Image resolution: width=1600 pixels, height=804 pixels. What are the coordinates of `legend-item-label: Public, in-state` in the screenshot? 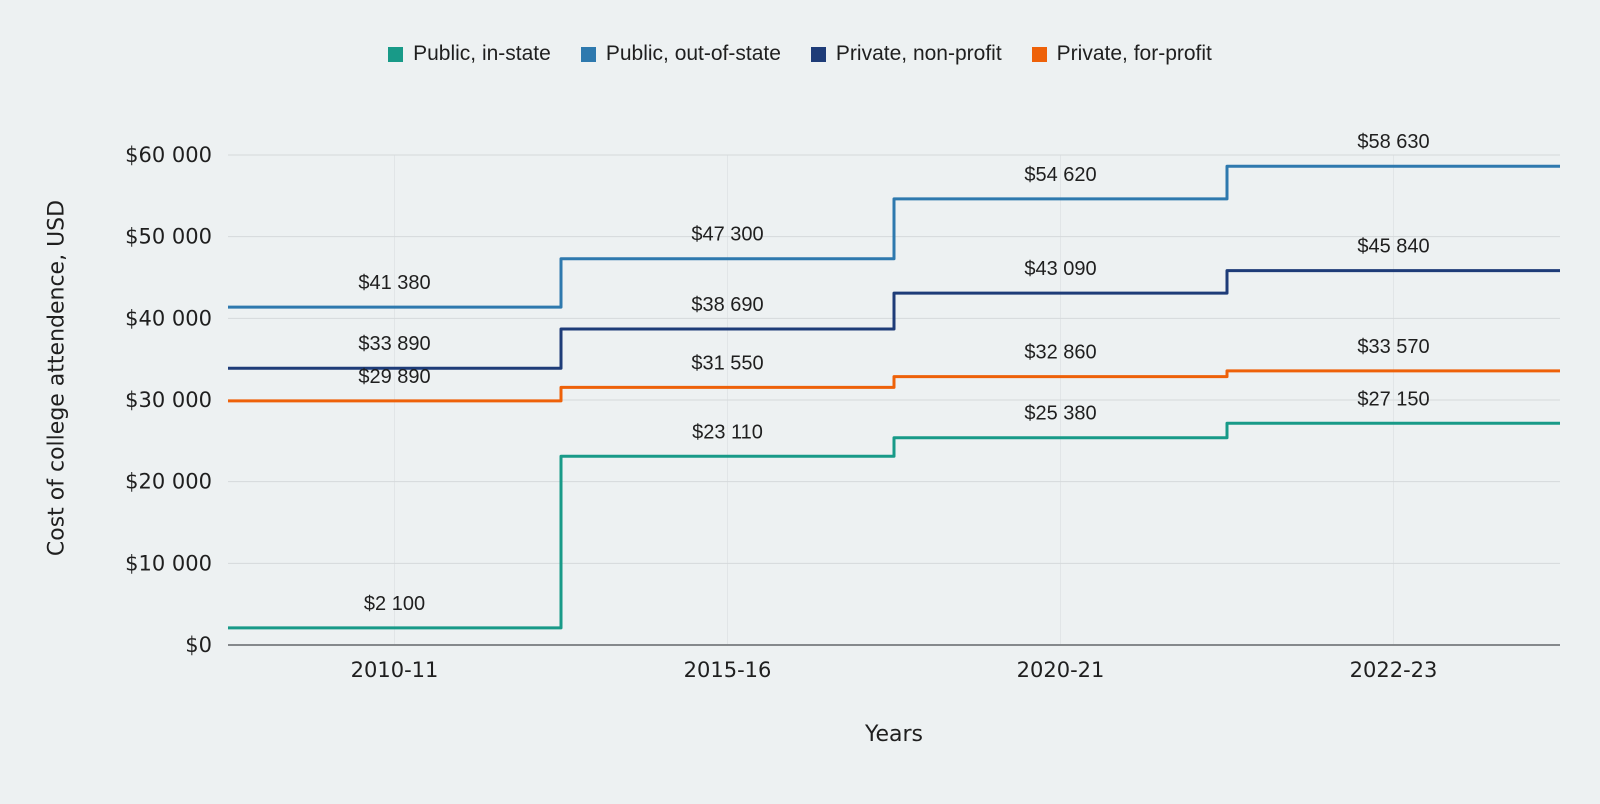 It's located at (482, 53).